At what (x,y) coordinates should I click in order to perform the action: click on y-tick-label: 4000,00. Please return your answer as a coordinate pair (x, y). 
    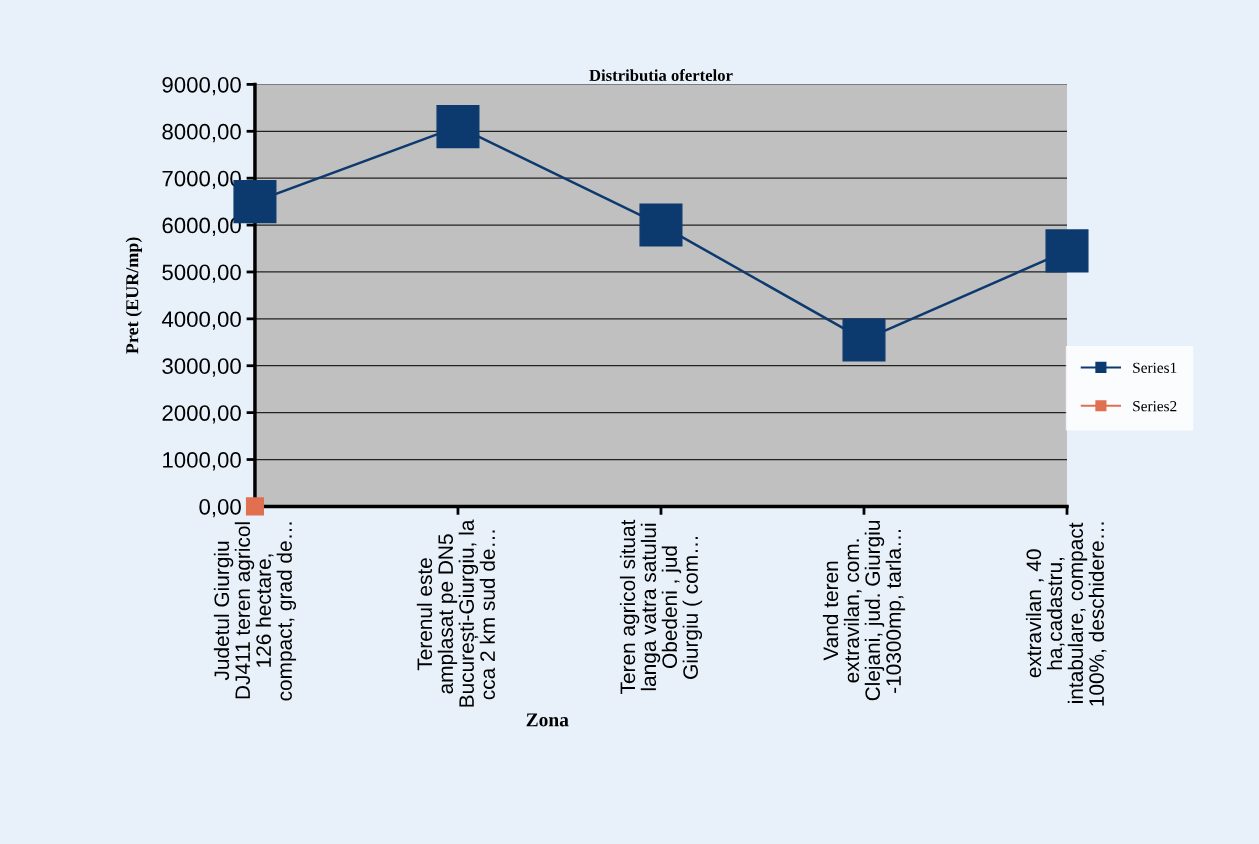
    Looking at the image, I should click on (201, 320).